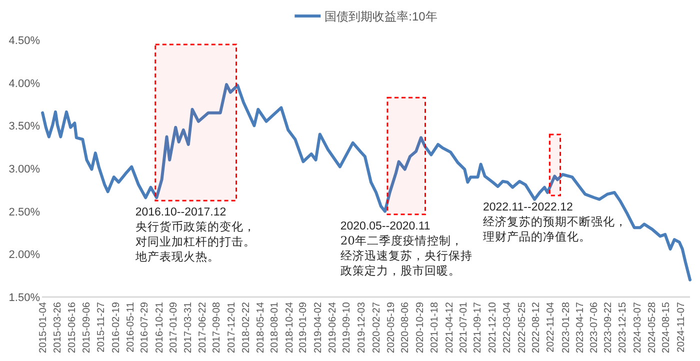  Describe the element at coordinates (116, 328) in the screenshot. I see `x-tick-label: 2016-02-19` at that location.